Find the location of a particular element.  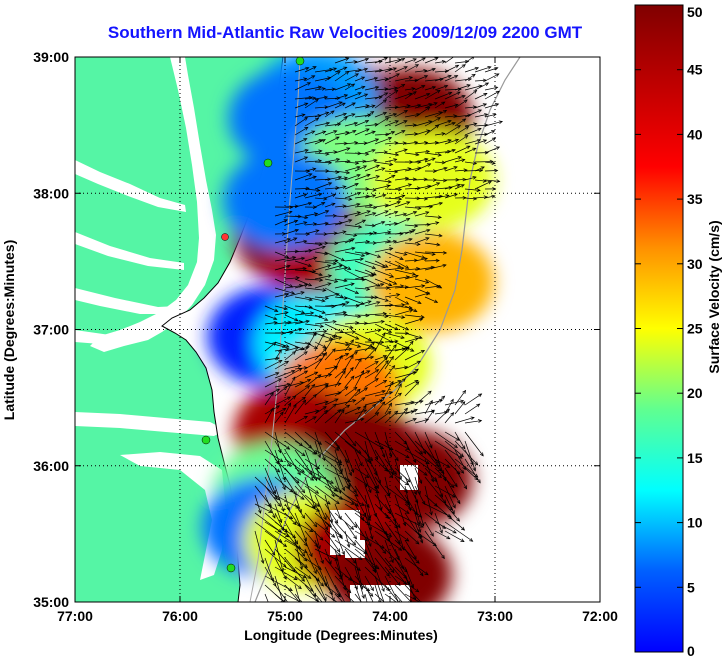

rappahannock-river is located at coordinates (129, 251).